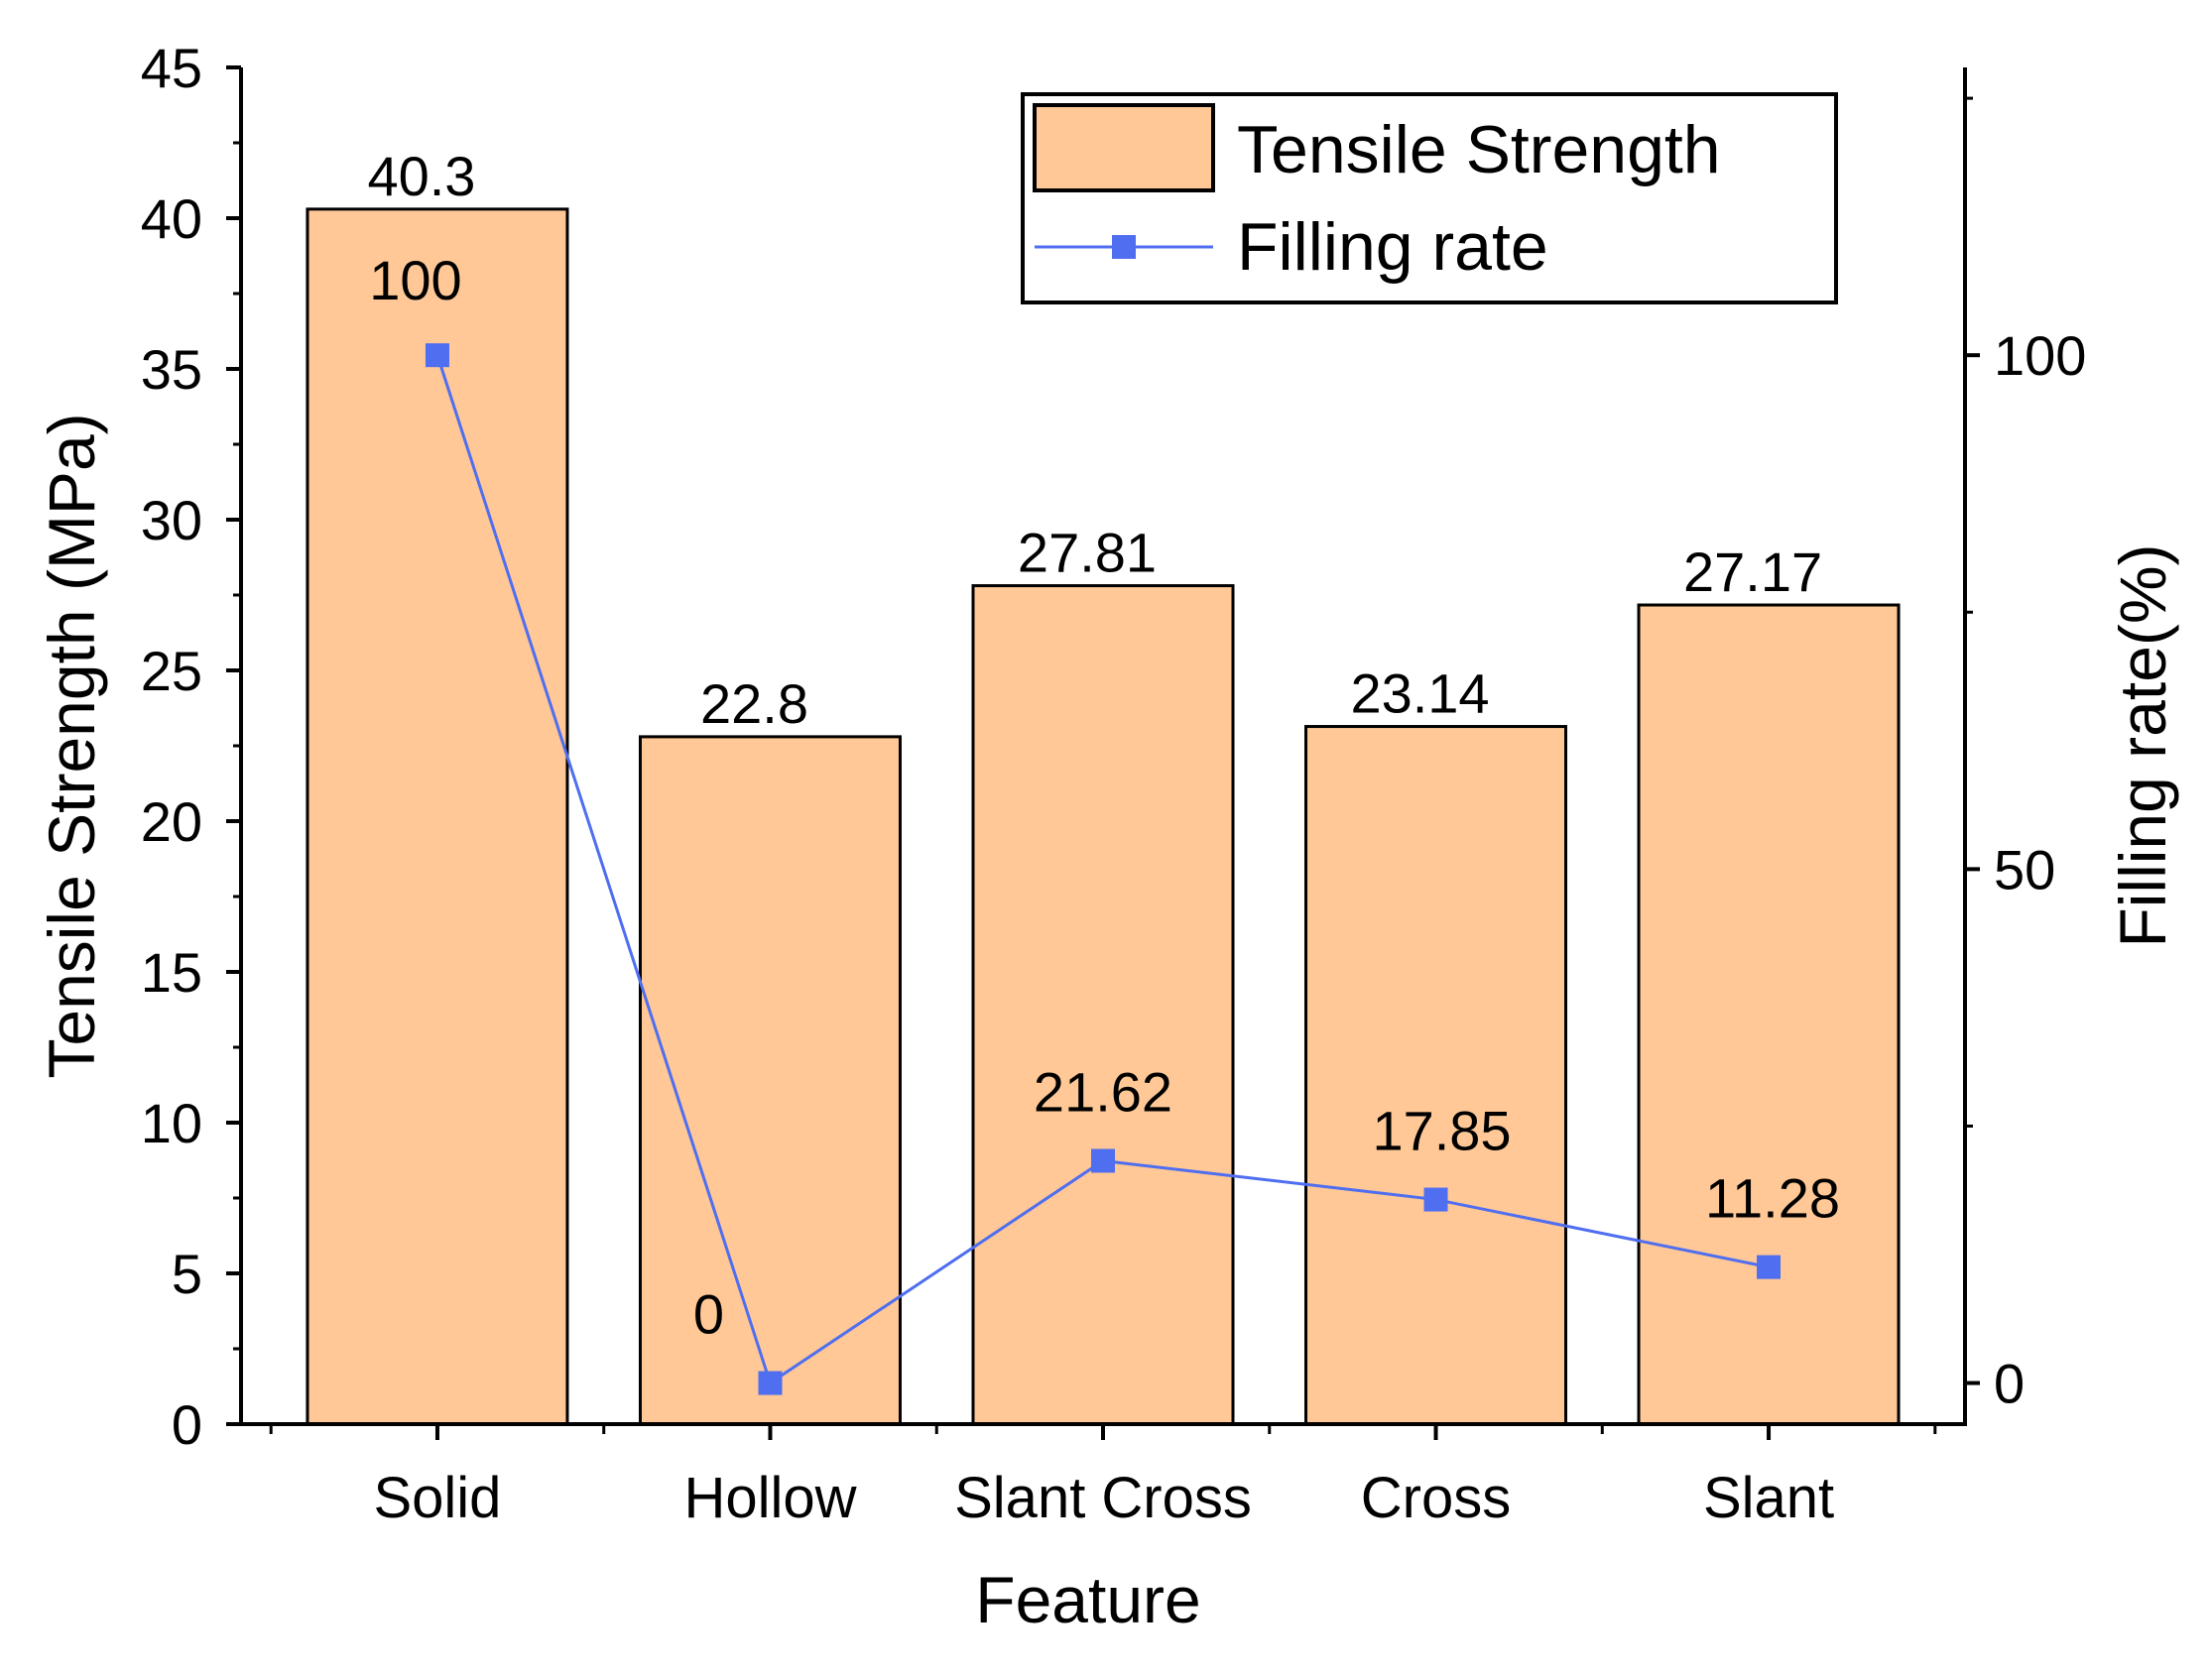 This screenshot has width=2212, height=1680. What do you see at coordinates (171, 218) in the screenshot?
I see `y-tick-label-40: 40` at bounding box center [171, 218].